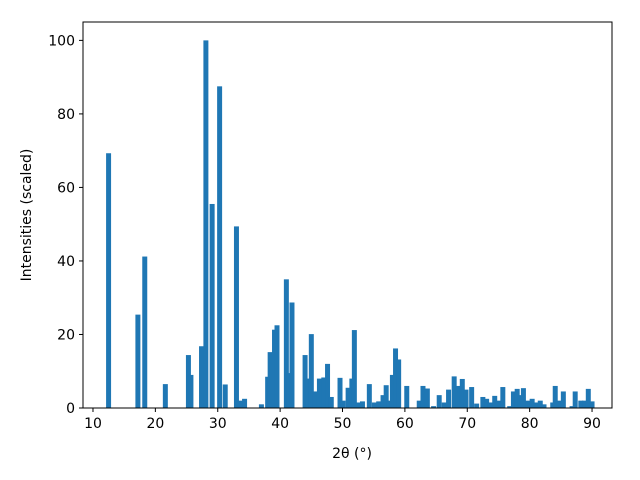 The width and height of the screenshot is (640, 480). I want to click on x-axis-label: 2θ (°), so click(352, 454).